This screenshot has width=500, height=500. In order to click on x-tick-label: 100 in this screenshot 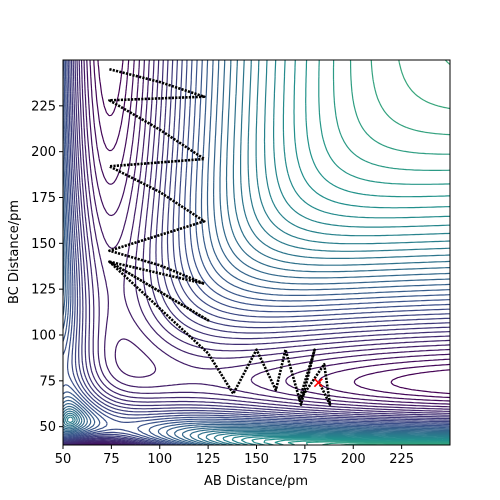, I will do `click(159, 459)`.